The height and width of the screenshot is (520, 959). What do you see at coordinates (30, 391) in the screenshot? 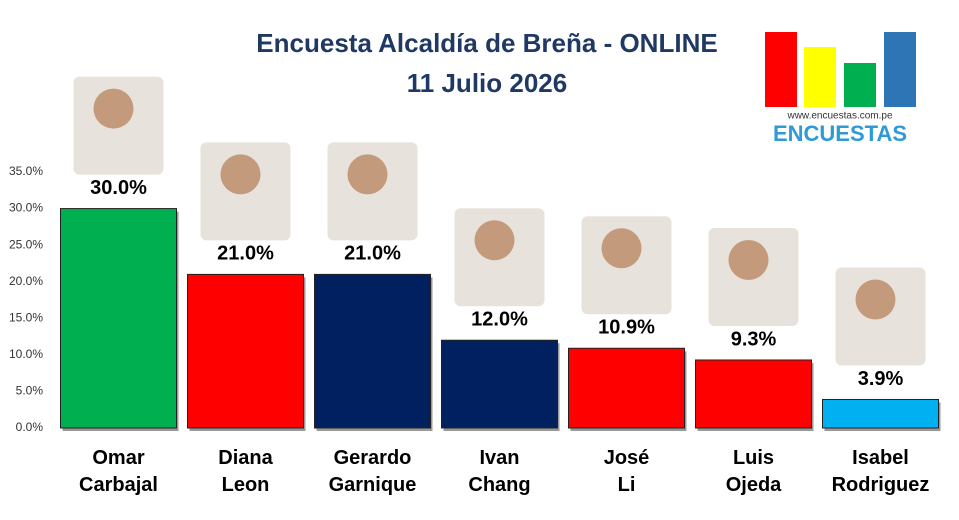
I see `y-tick-label: 5.0%` at bounding box center [30, 391].